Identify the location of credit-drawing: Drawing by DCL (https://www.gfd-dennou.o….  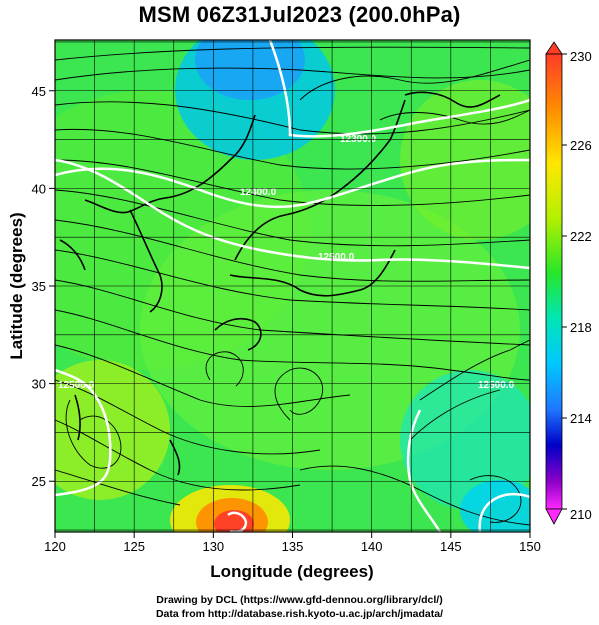
(299, 600).